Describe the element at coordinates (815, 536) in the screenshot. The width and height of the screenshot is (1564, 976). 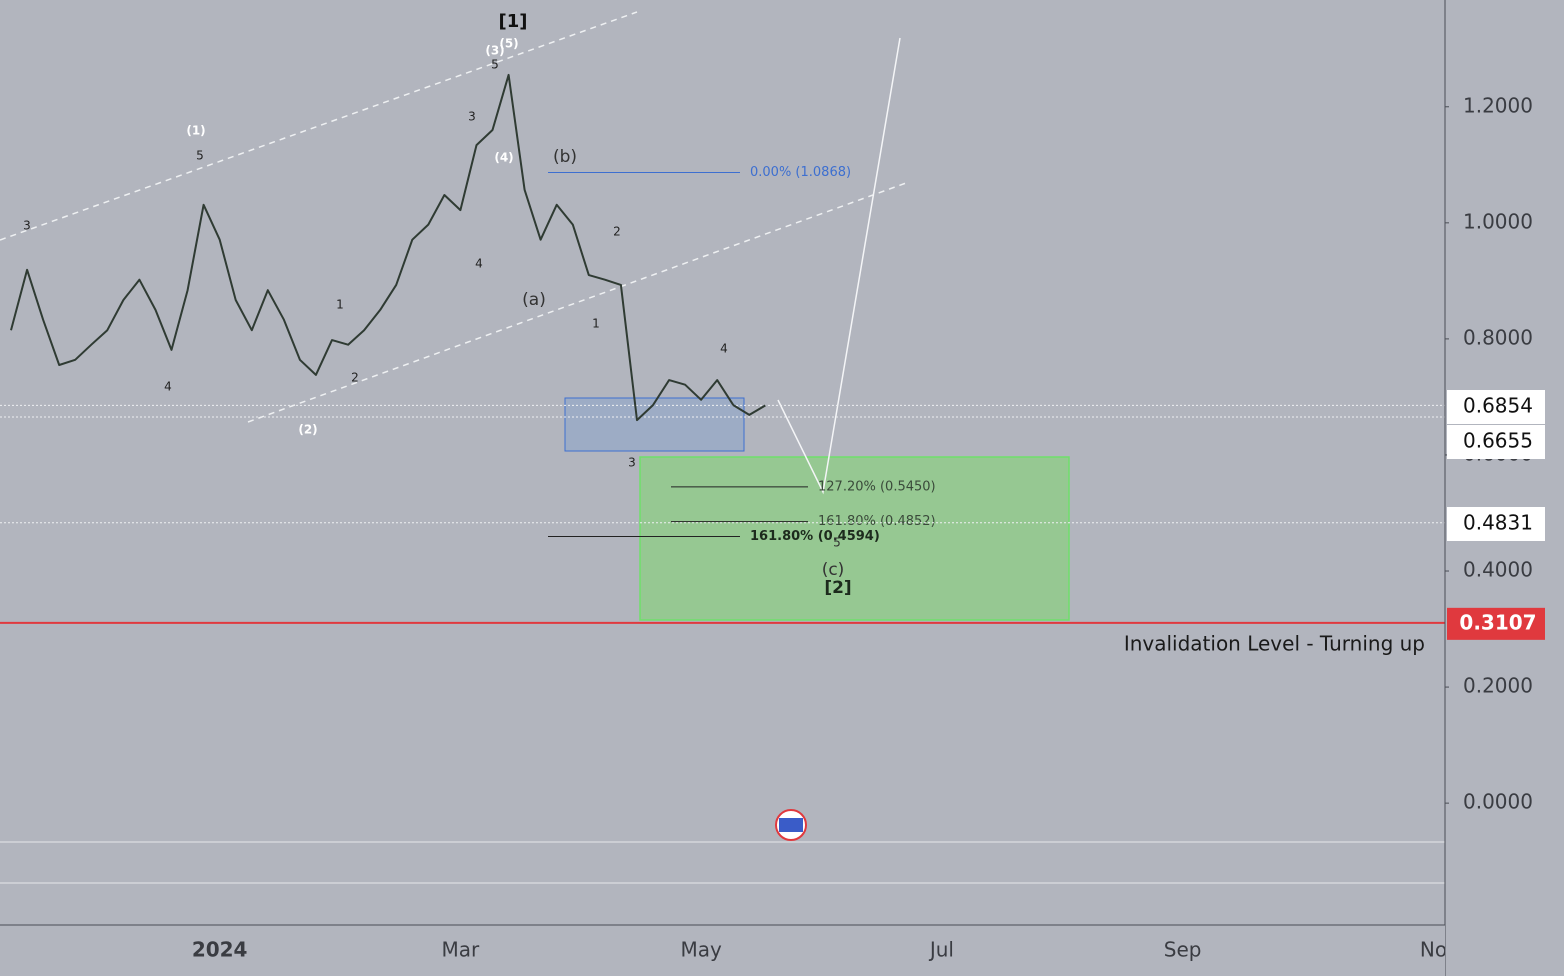
I see `fib-label: 161.80% (0.4594)` at that location.